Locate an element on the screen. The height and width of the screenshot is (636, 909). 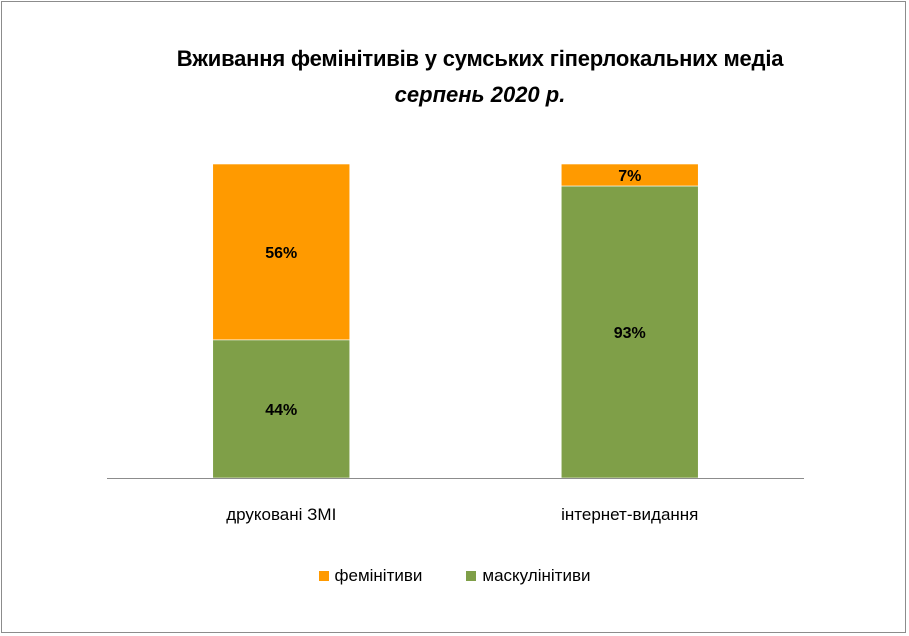
data-label-feminitives-0: 56% is located at coordinates (281, 253).